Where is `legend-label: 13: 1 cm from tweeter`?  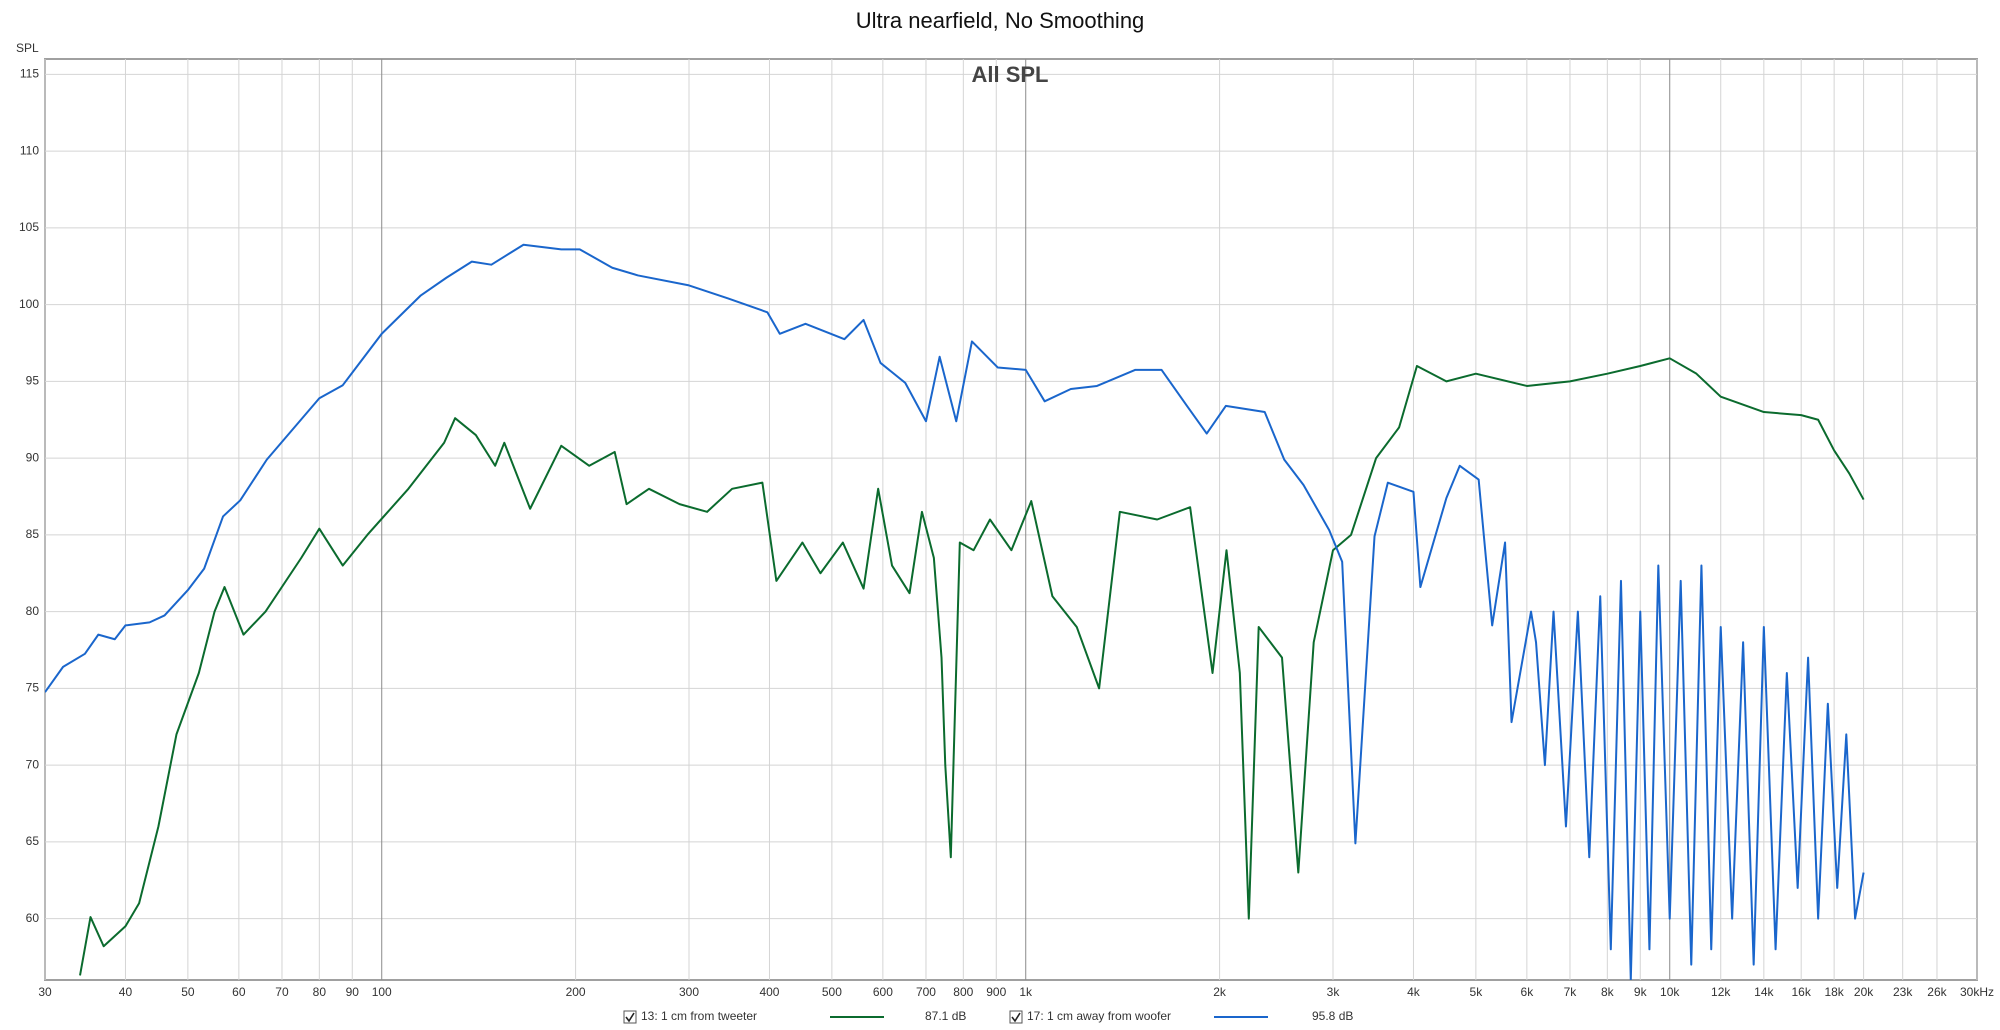
legend-label: 13: 1 cm from tweeter is located at coordinates (699, 1016).